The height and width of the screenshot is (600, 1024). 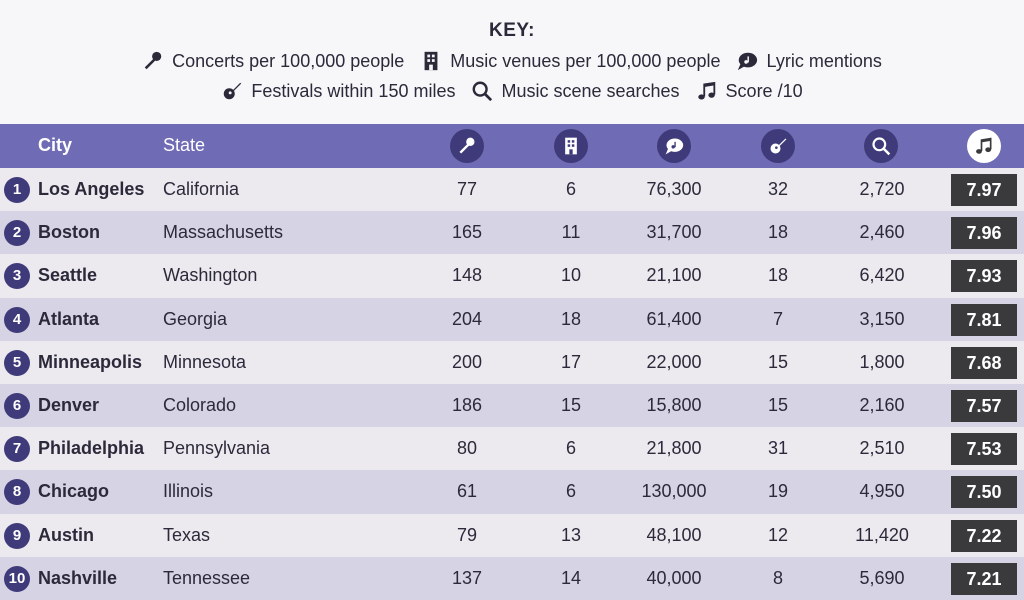 What do you see at coordinates (69, 232) in the screenshot?
I see `city-name: Boston` at bounding box center [69, 232].